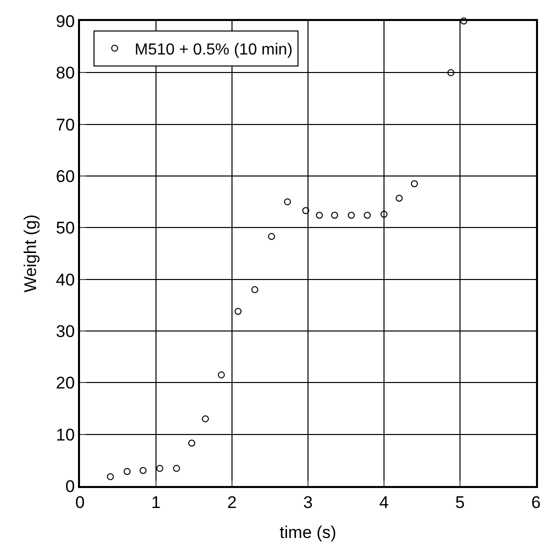 Image resolution: width=553 pixels, height=551 pixels. What do you see at coordinates (156, 502) in the screenshot?
I see `x-tick-label: 1` at bounding box center [156, 502].